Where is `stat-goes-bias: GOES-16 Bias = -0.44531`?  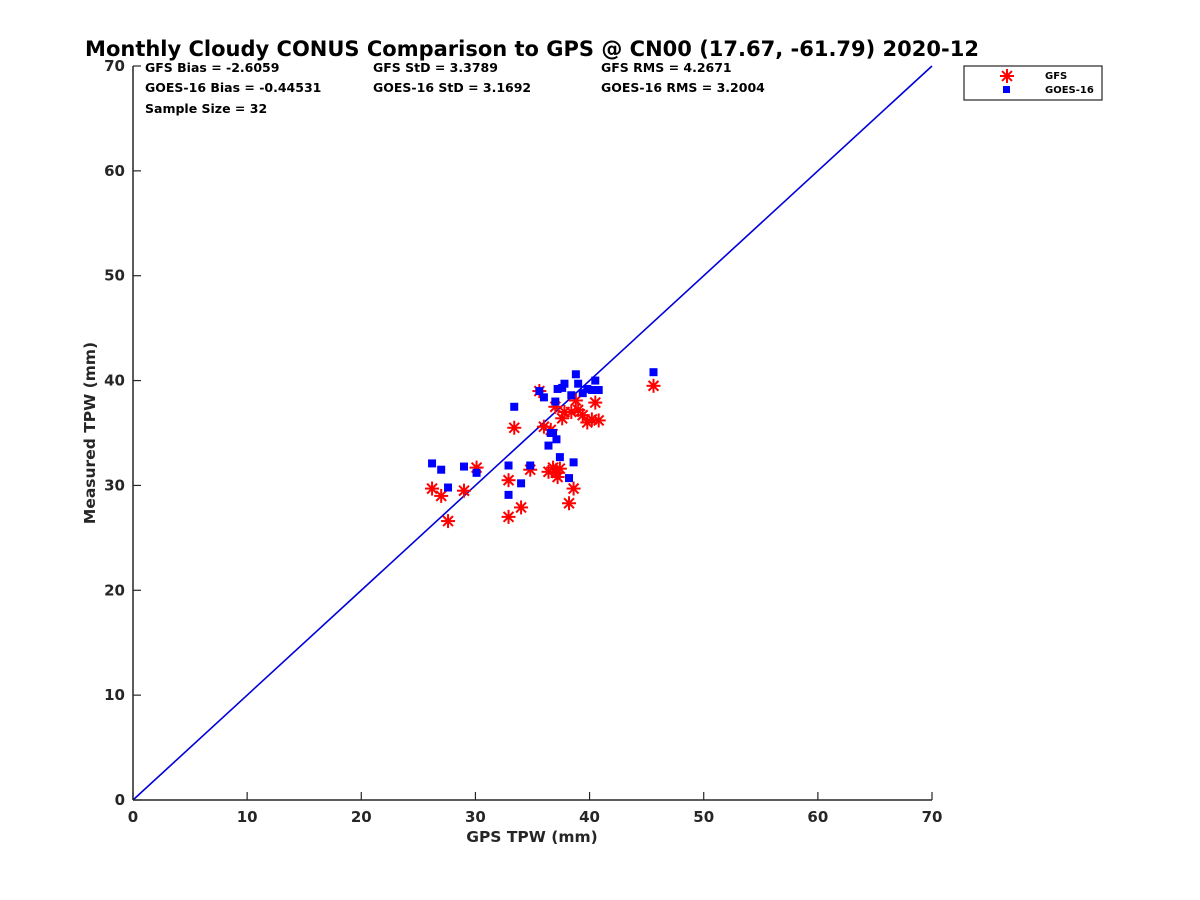 stat-goes-bias: GOES-16 Bias = -0.44531 is located at coordinates (233, 87).